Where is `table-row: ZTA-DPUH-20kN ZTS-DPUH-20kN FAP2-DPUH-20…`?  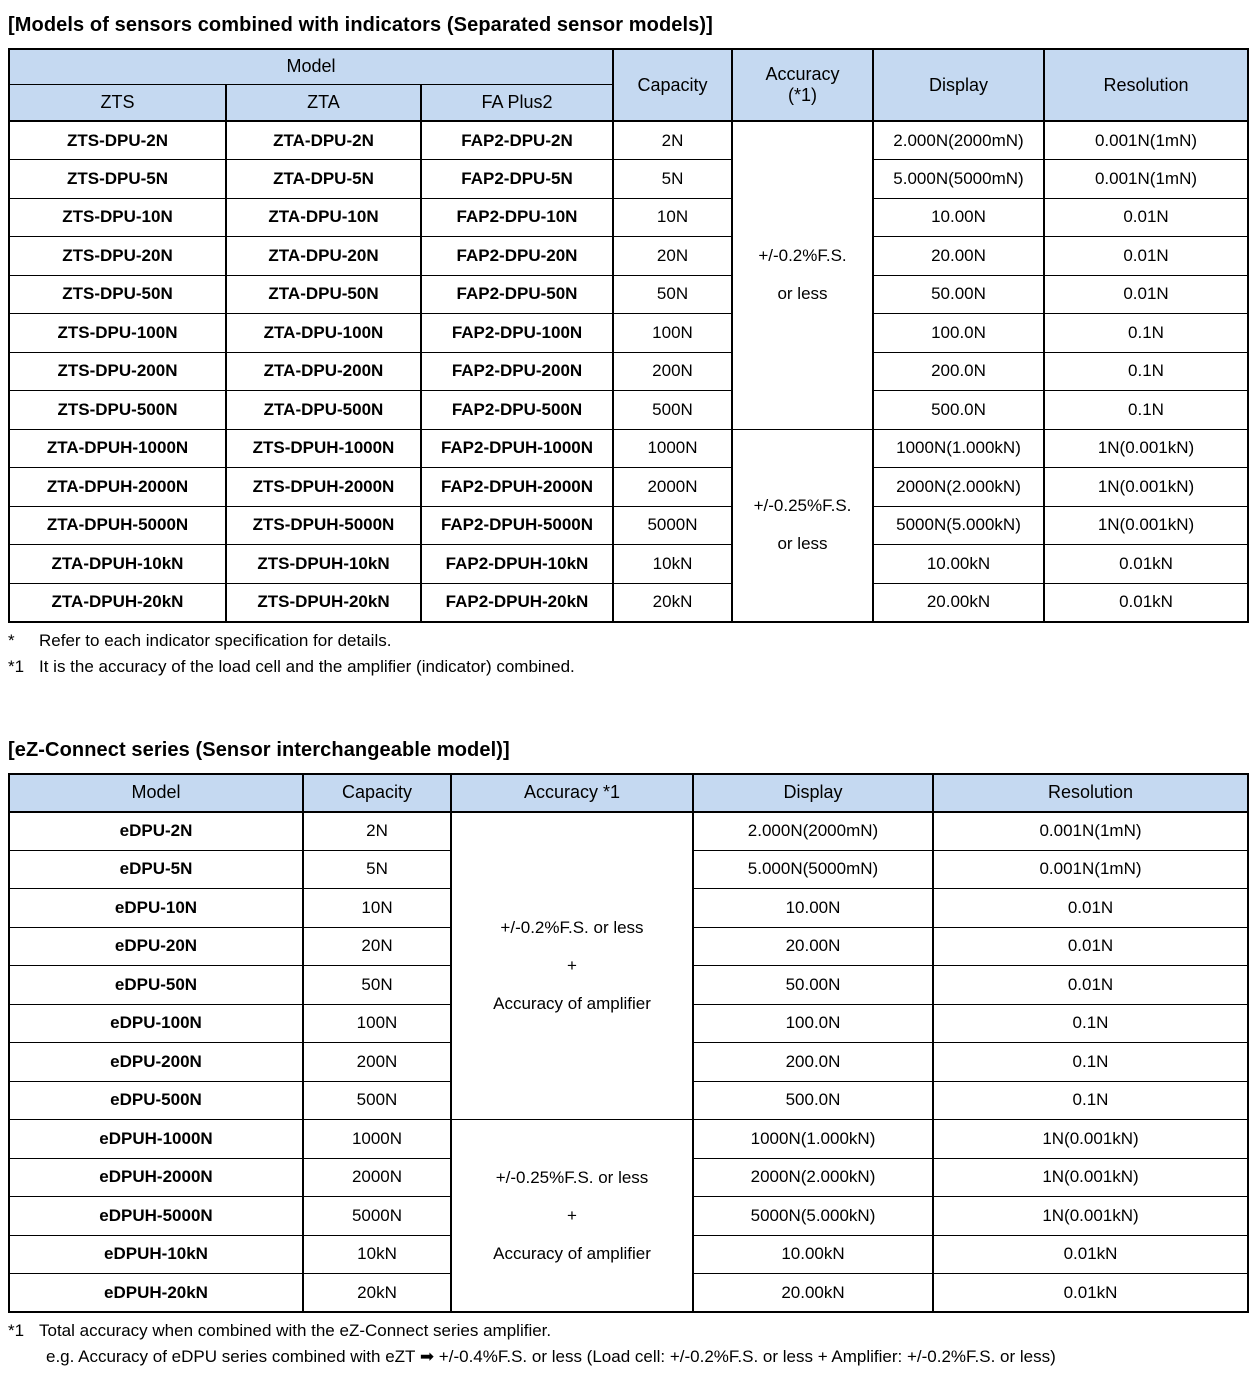
table-row: ZTA-DPUH-20kN ZTS-DPUH-20kN FAP2-DPUH-20… is located at coordinates (628, 602).